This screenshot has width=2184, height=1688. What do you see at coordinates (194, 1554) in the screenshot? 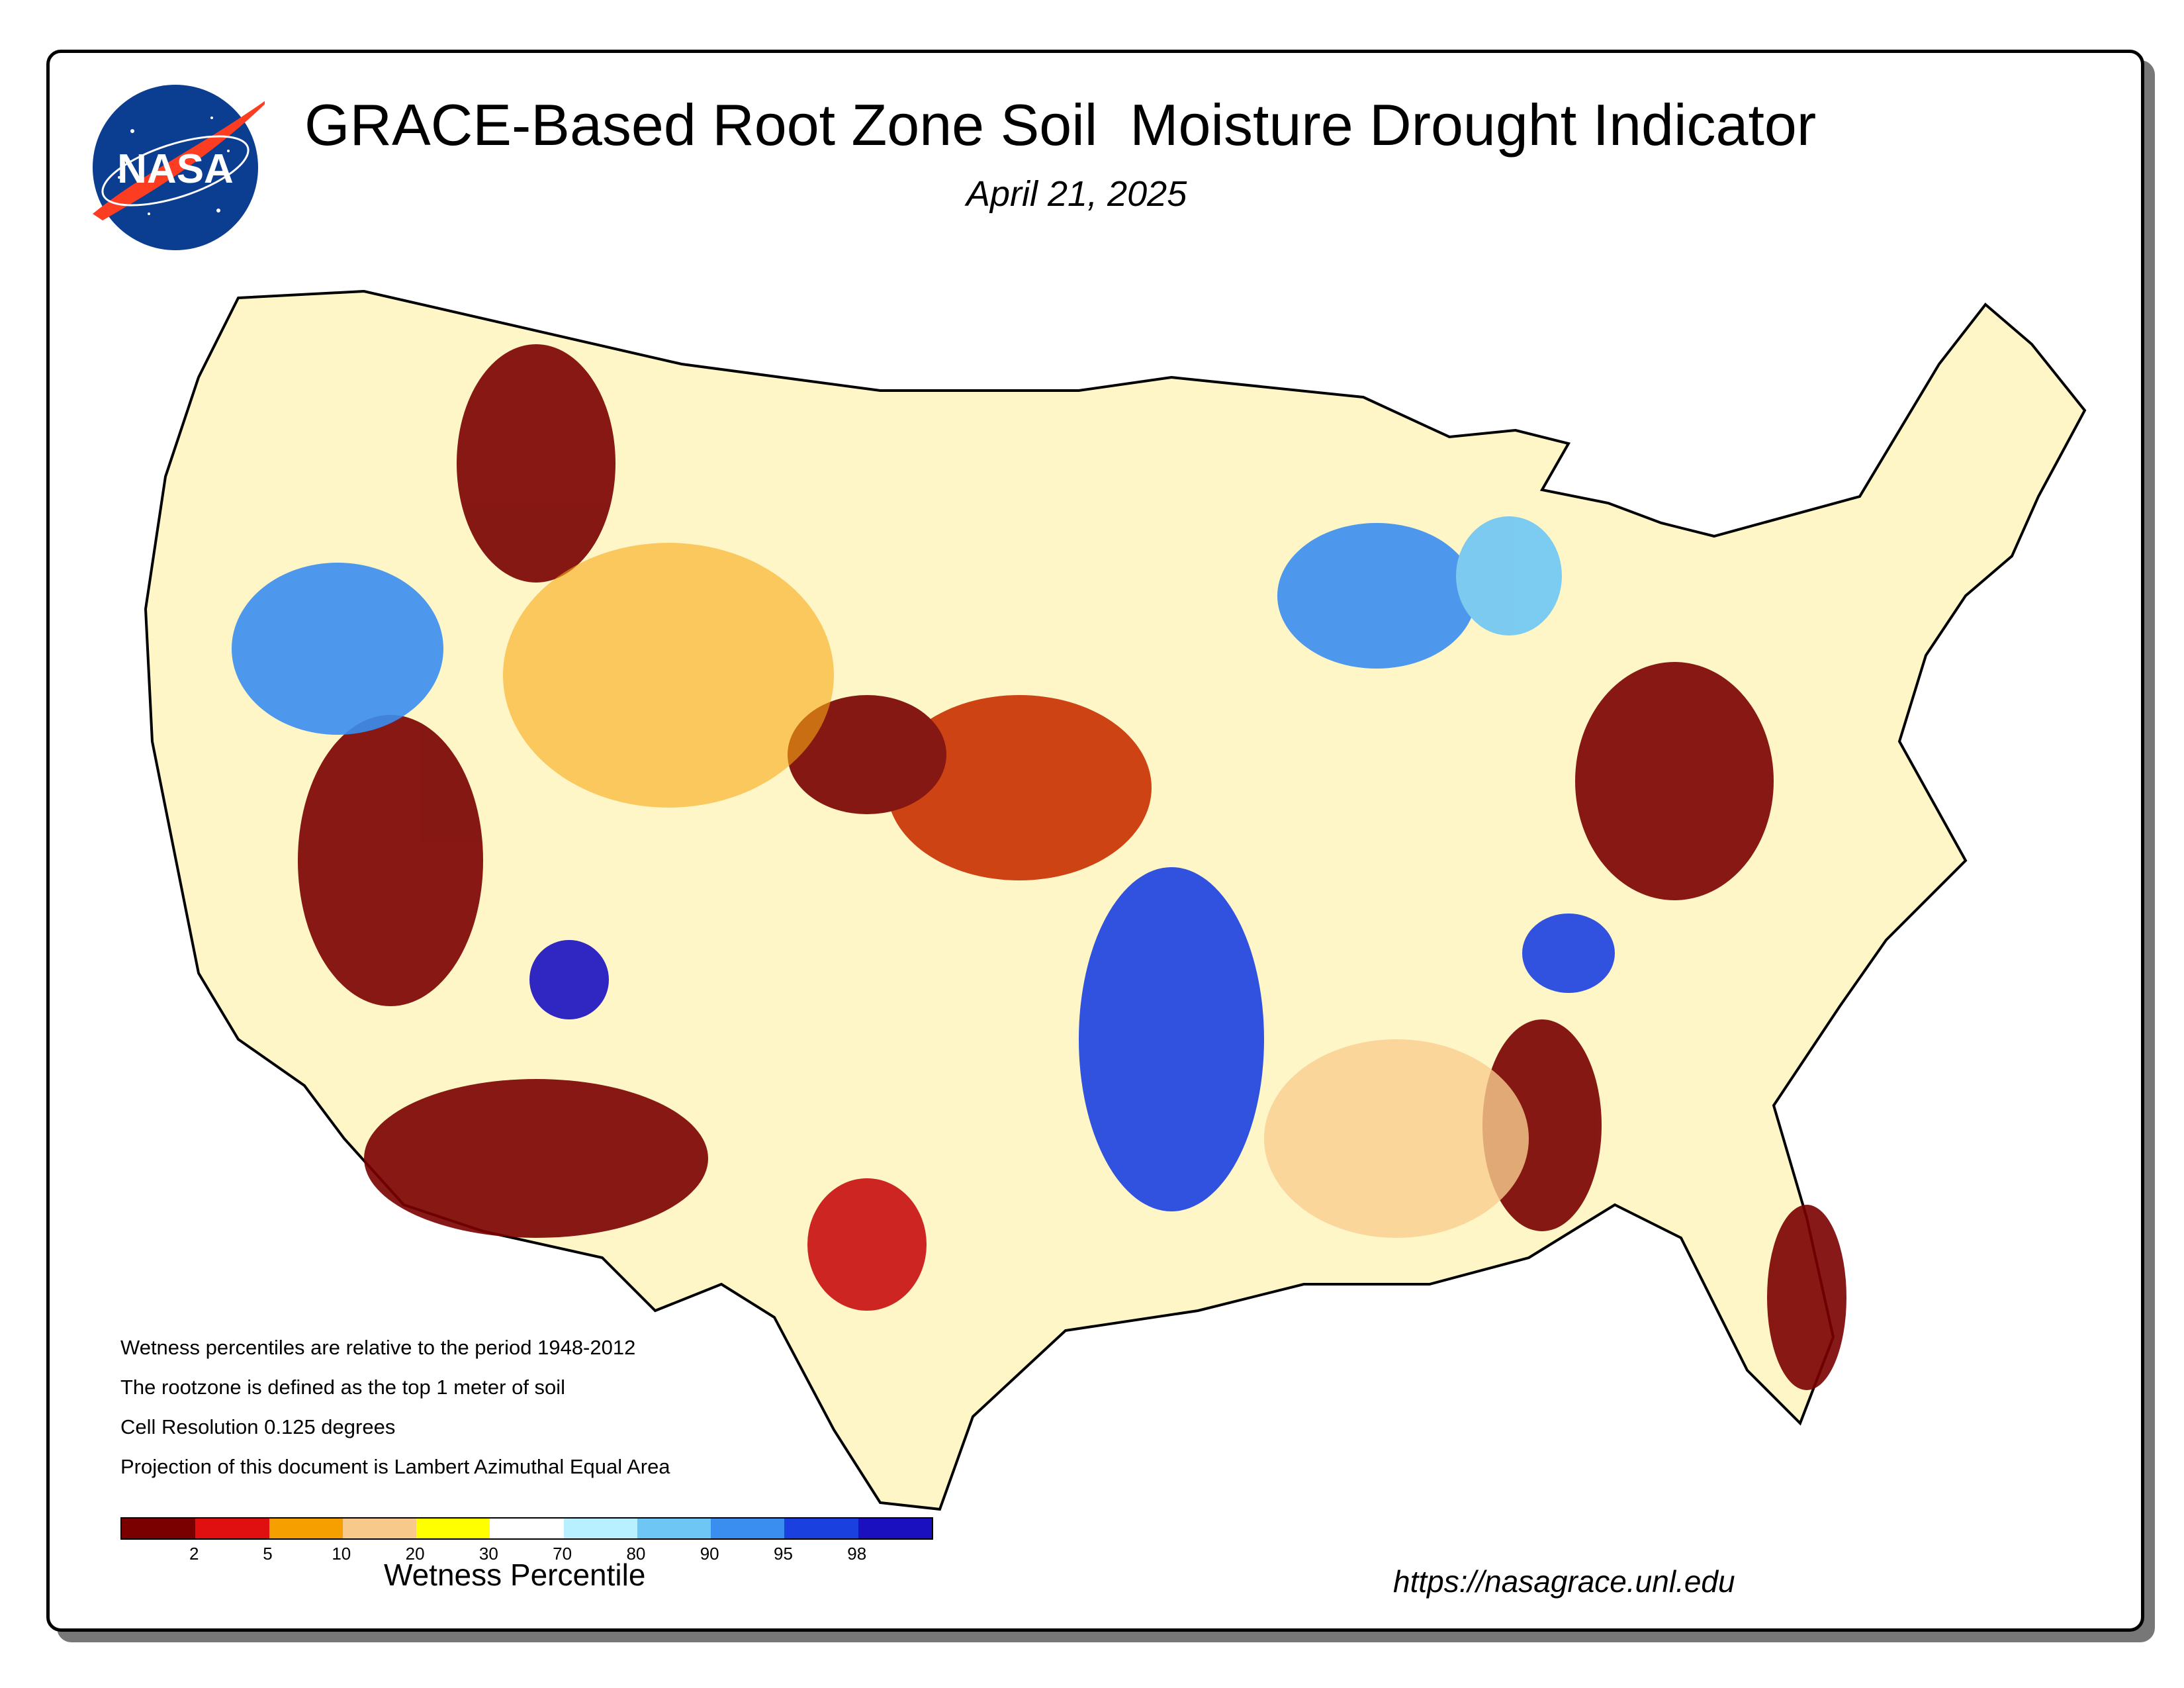
I see `legend-tick-label: 2` at bounding box center [194, 1554].